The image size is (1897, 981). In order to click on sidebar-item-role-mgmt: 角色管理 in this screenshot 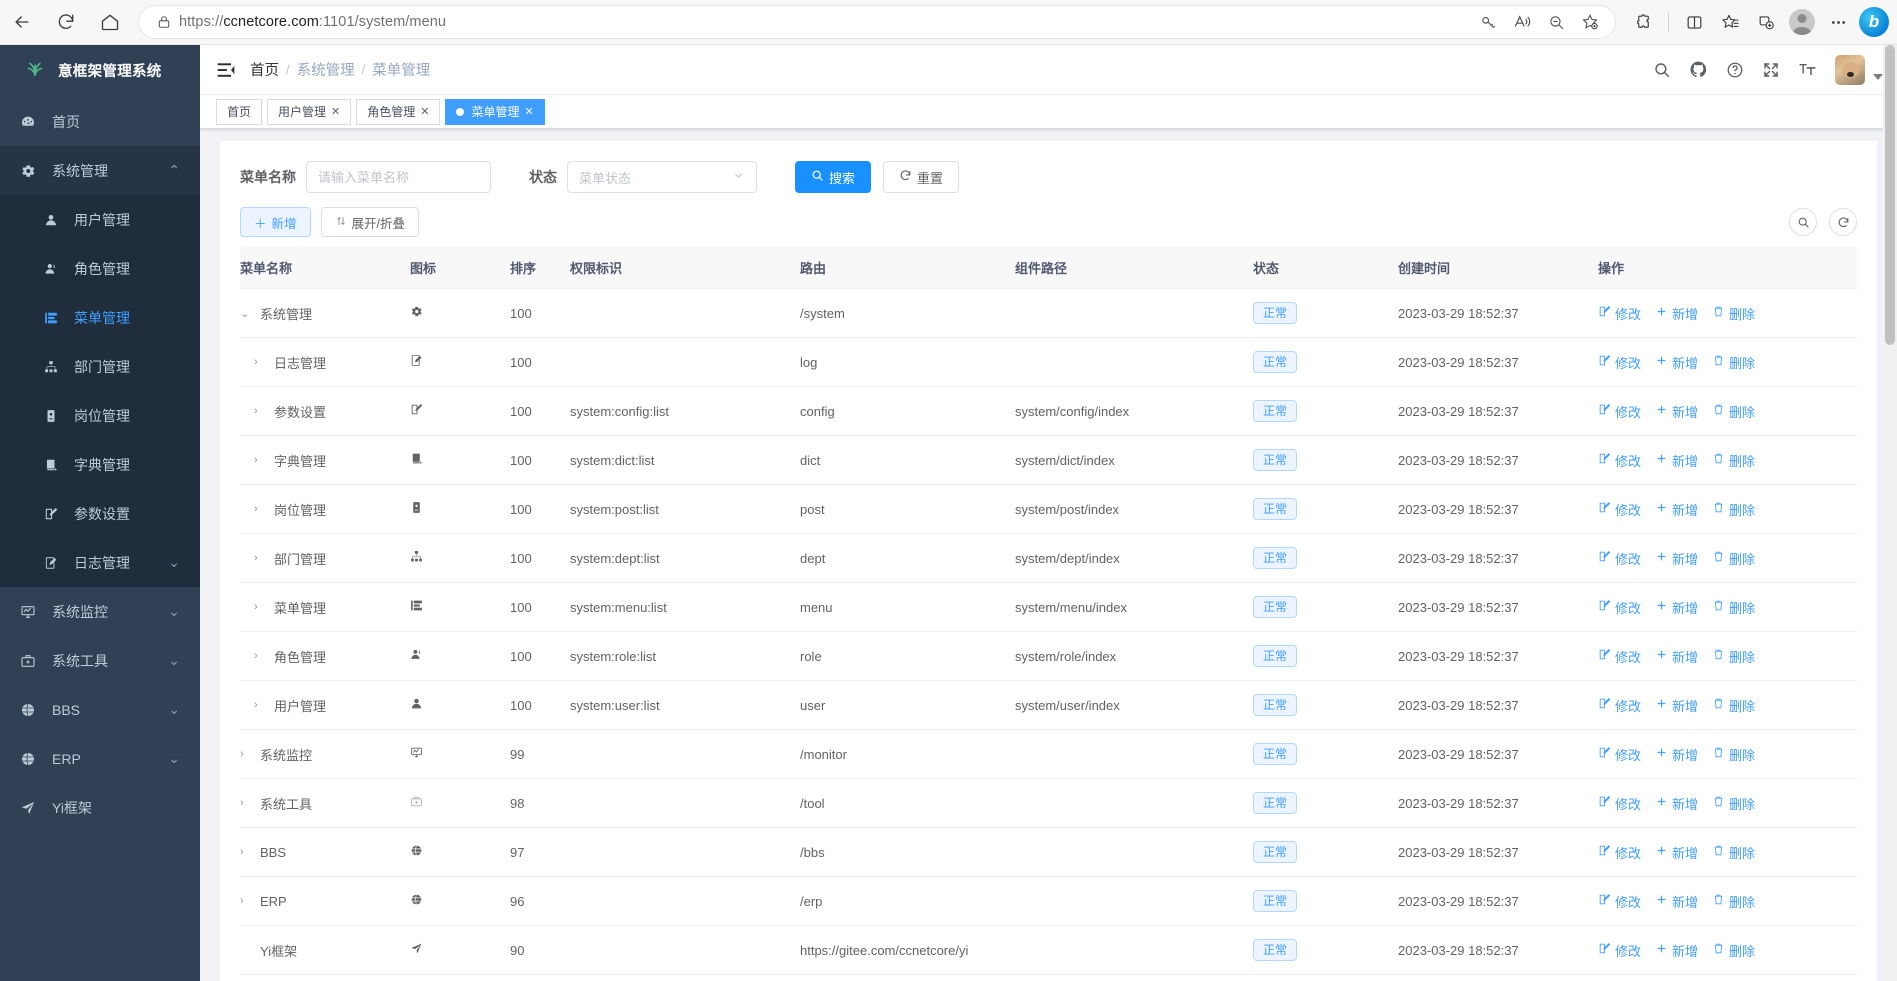, I will do `click(100, 268)`.